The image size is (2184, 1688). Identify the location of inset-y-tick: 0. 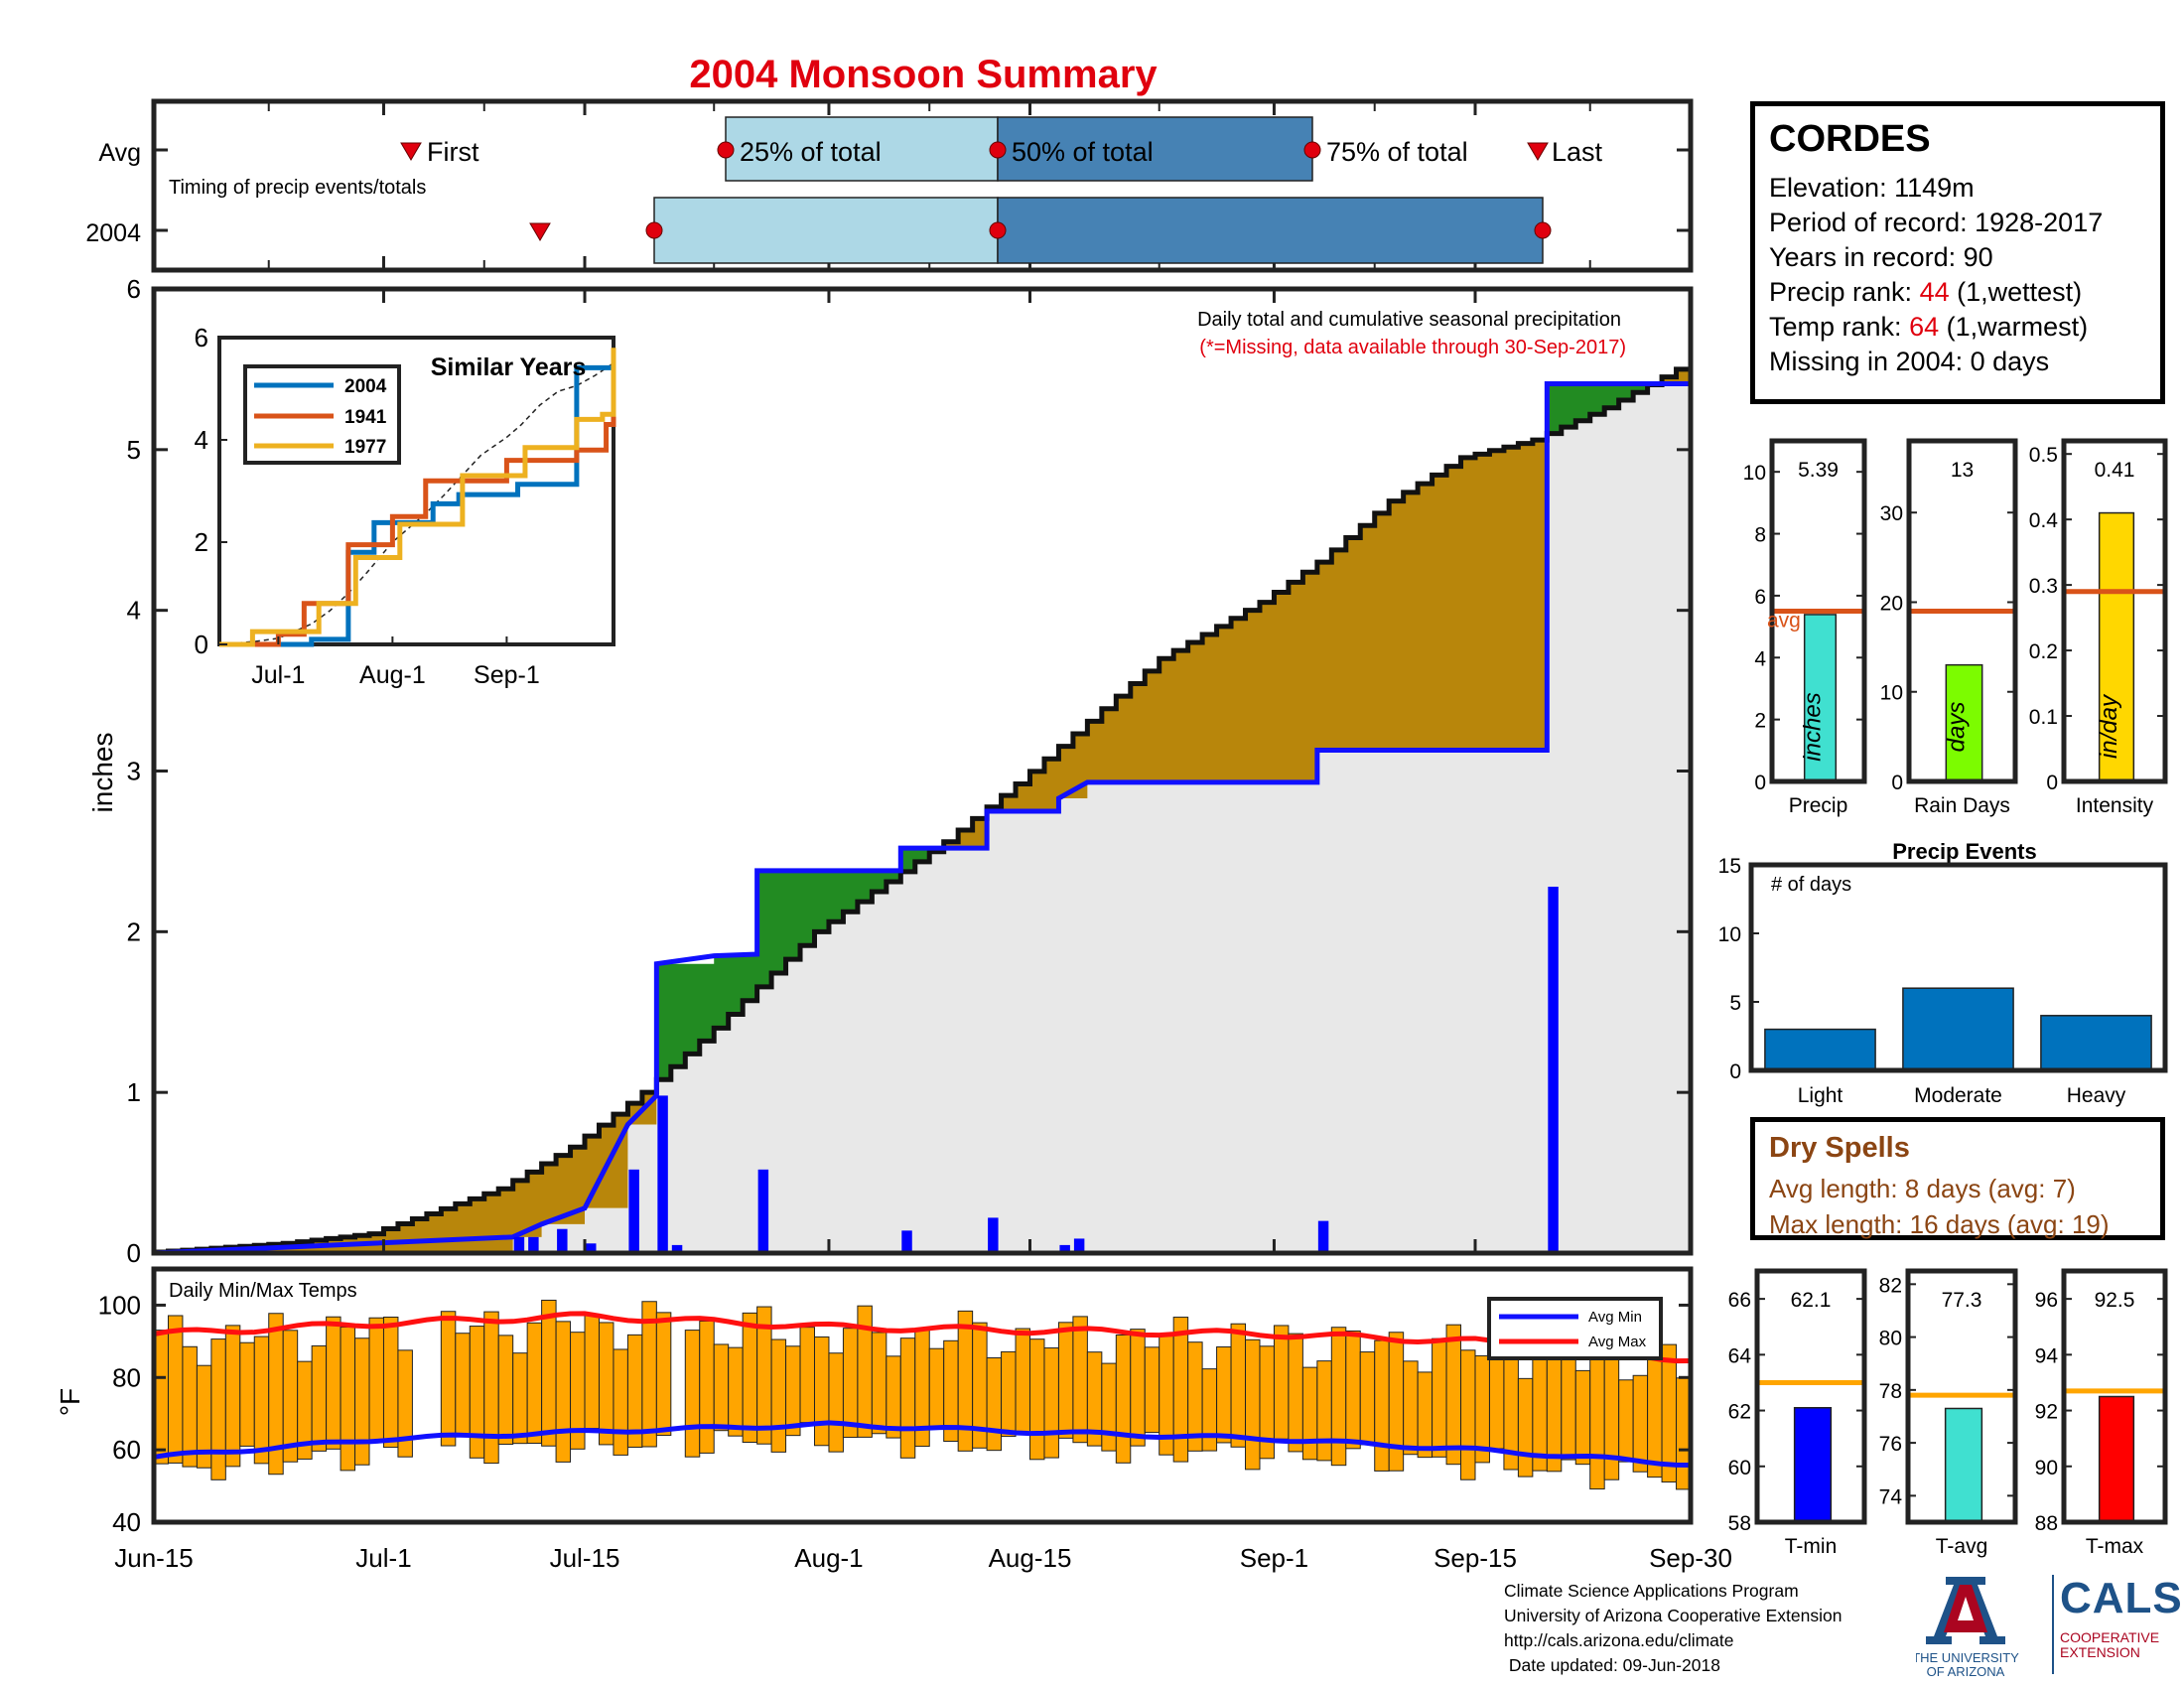
(201, 644).